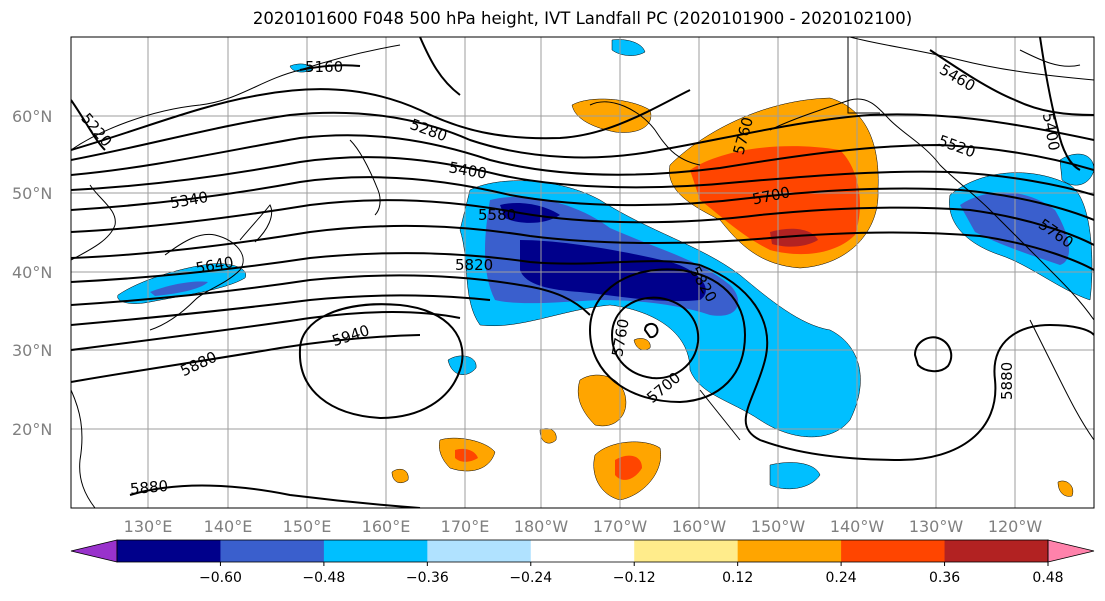  I want to click on lat-label-40n: 40°N, so click(32, 272).